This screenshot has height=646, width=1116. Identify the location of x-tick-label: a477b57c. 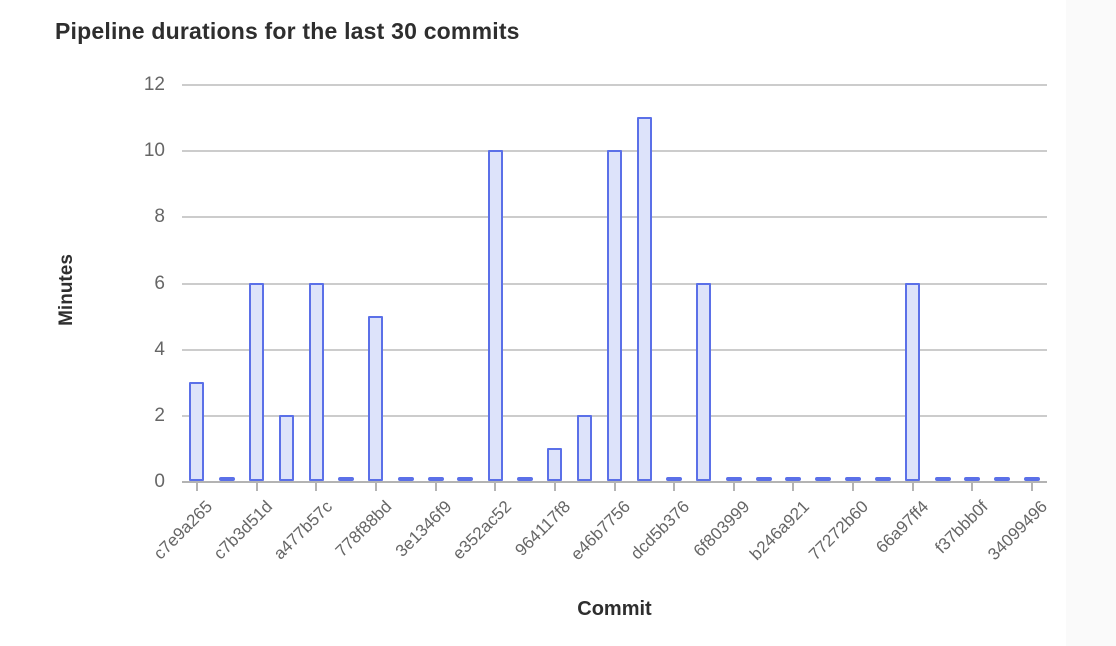
(302, 530).